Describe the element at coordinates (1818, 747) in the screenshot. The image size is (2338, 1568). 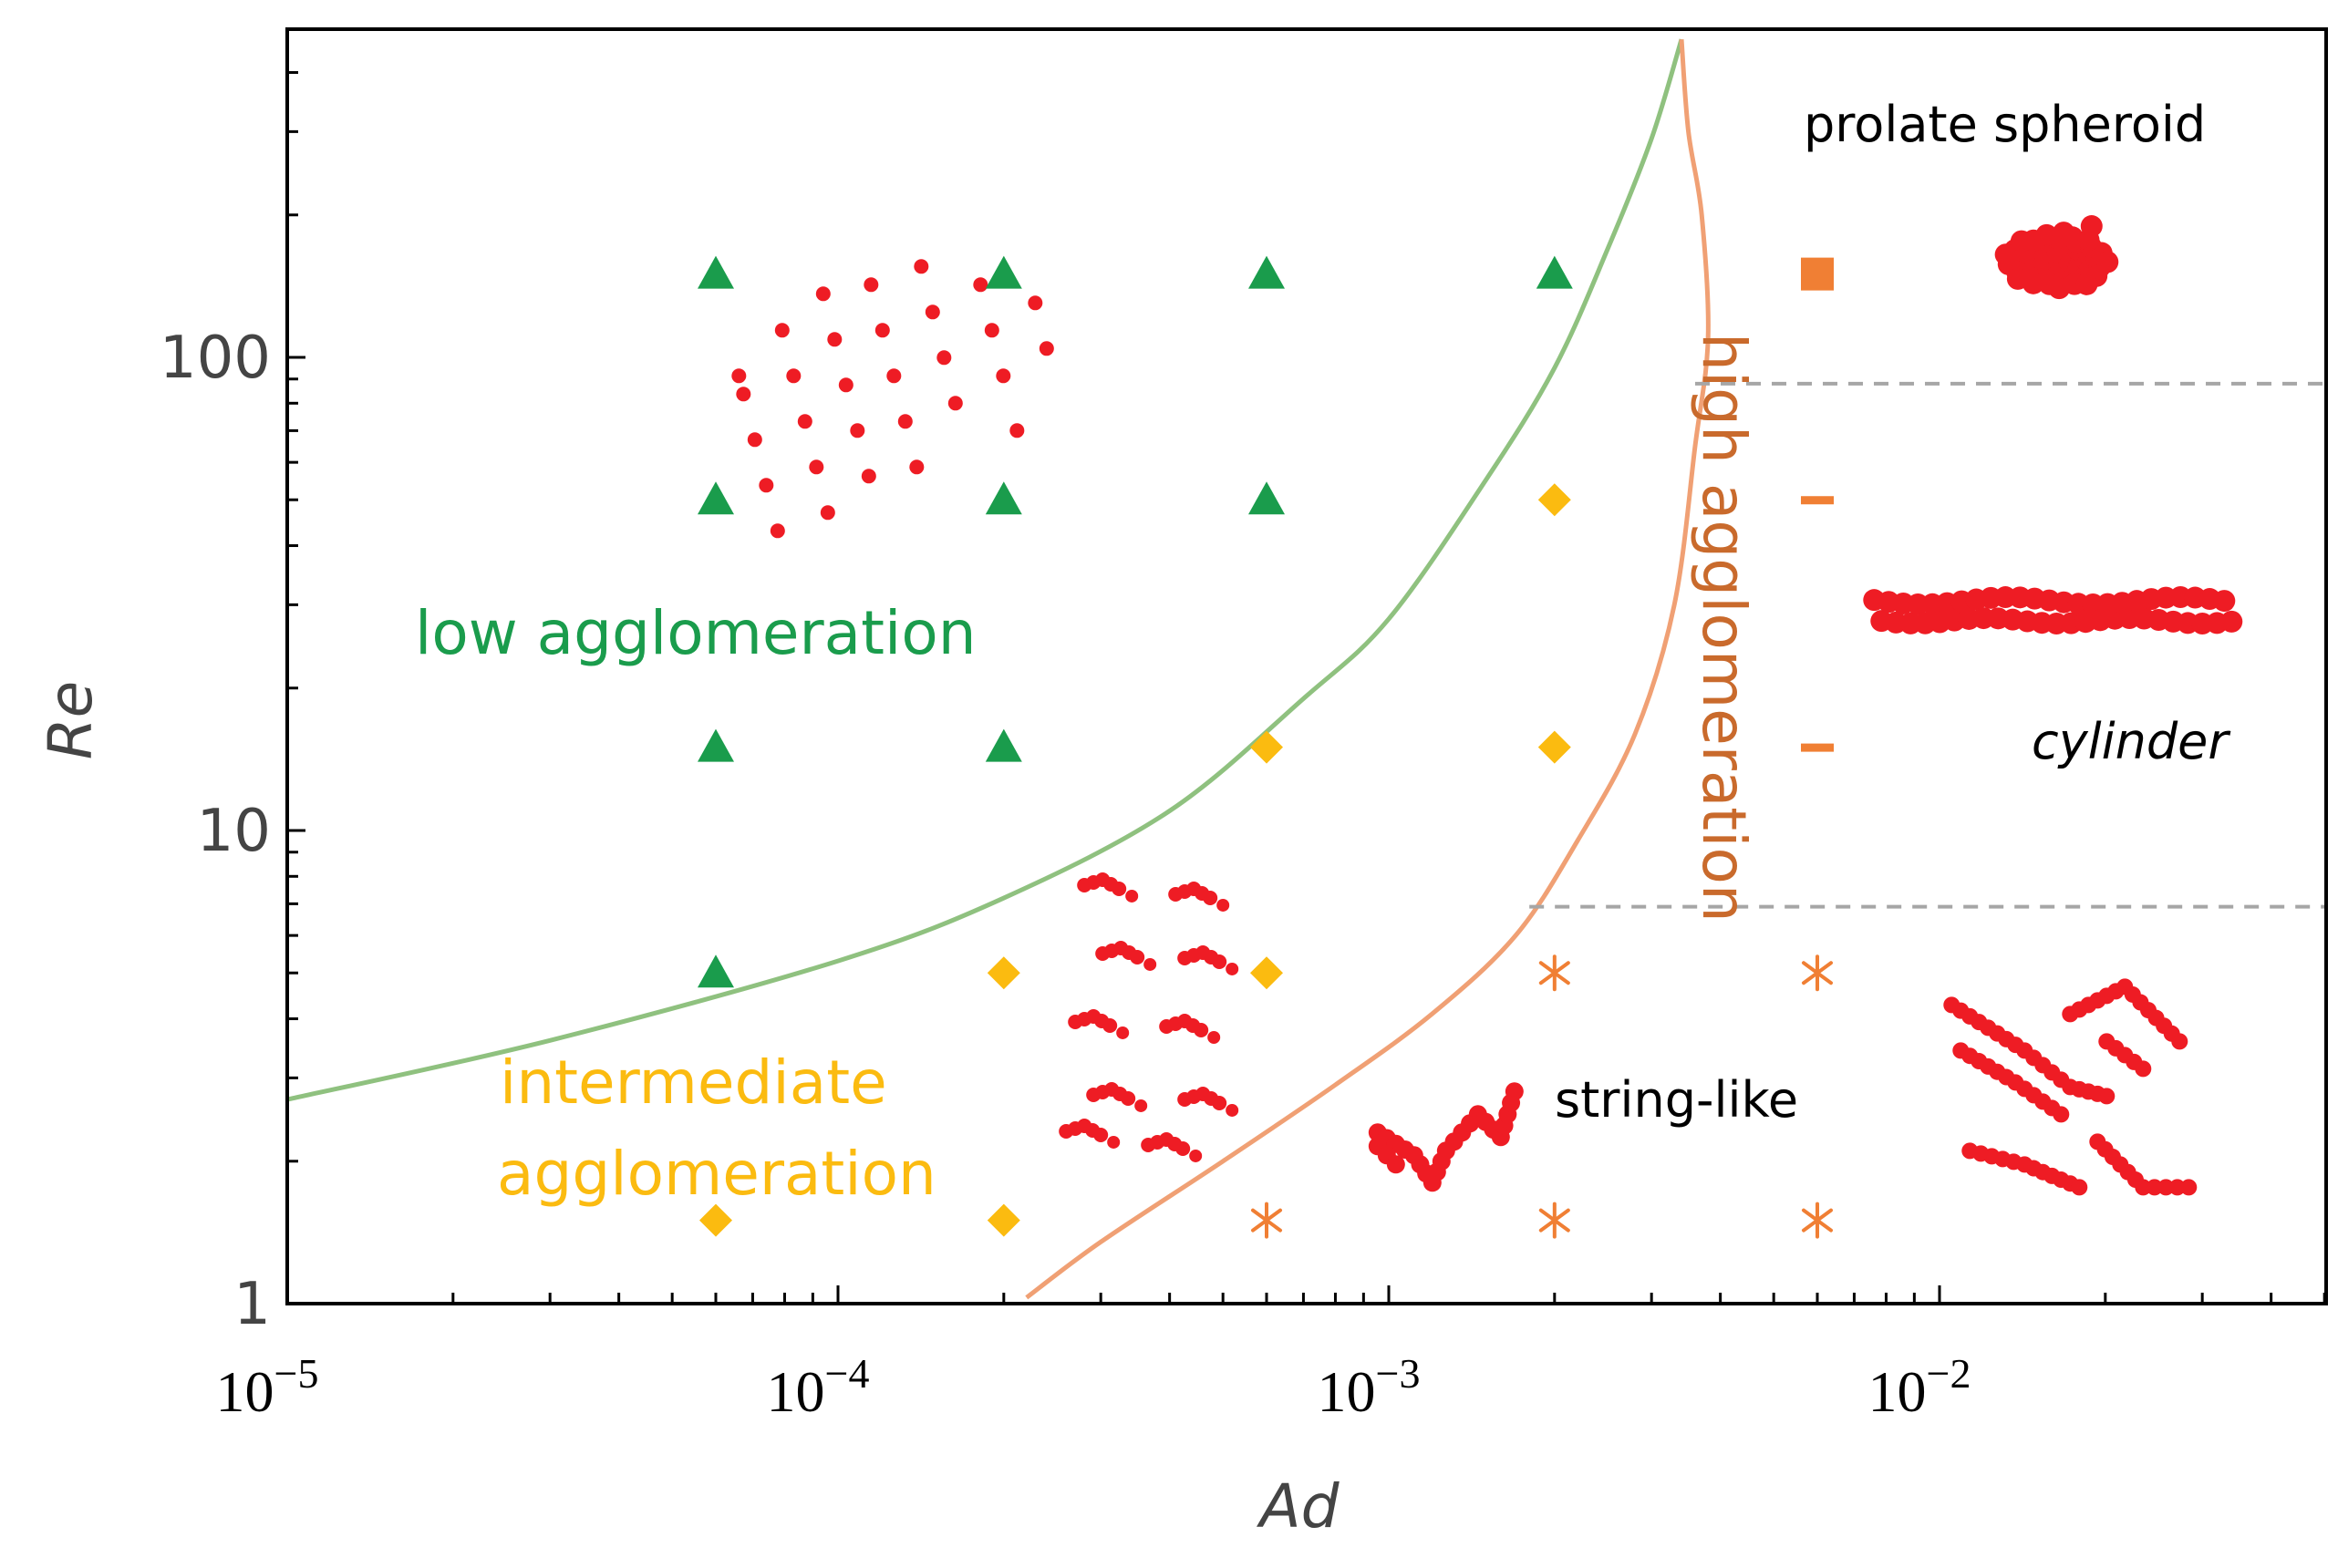
I see `marker-dash` at that location.